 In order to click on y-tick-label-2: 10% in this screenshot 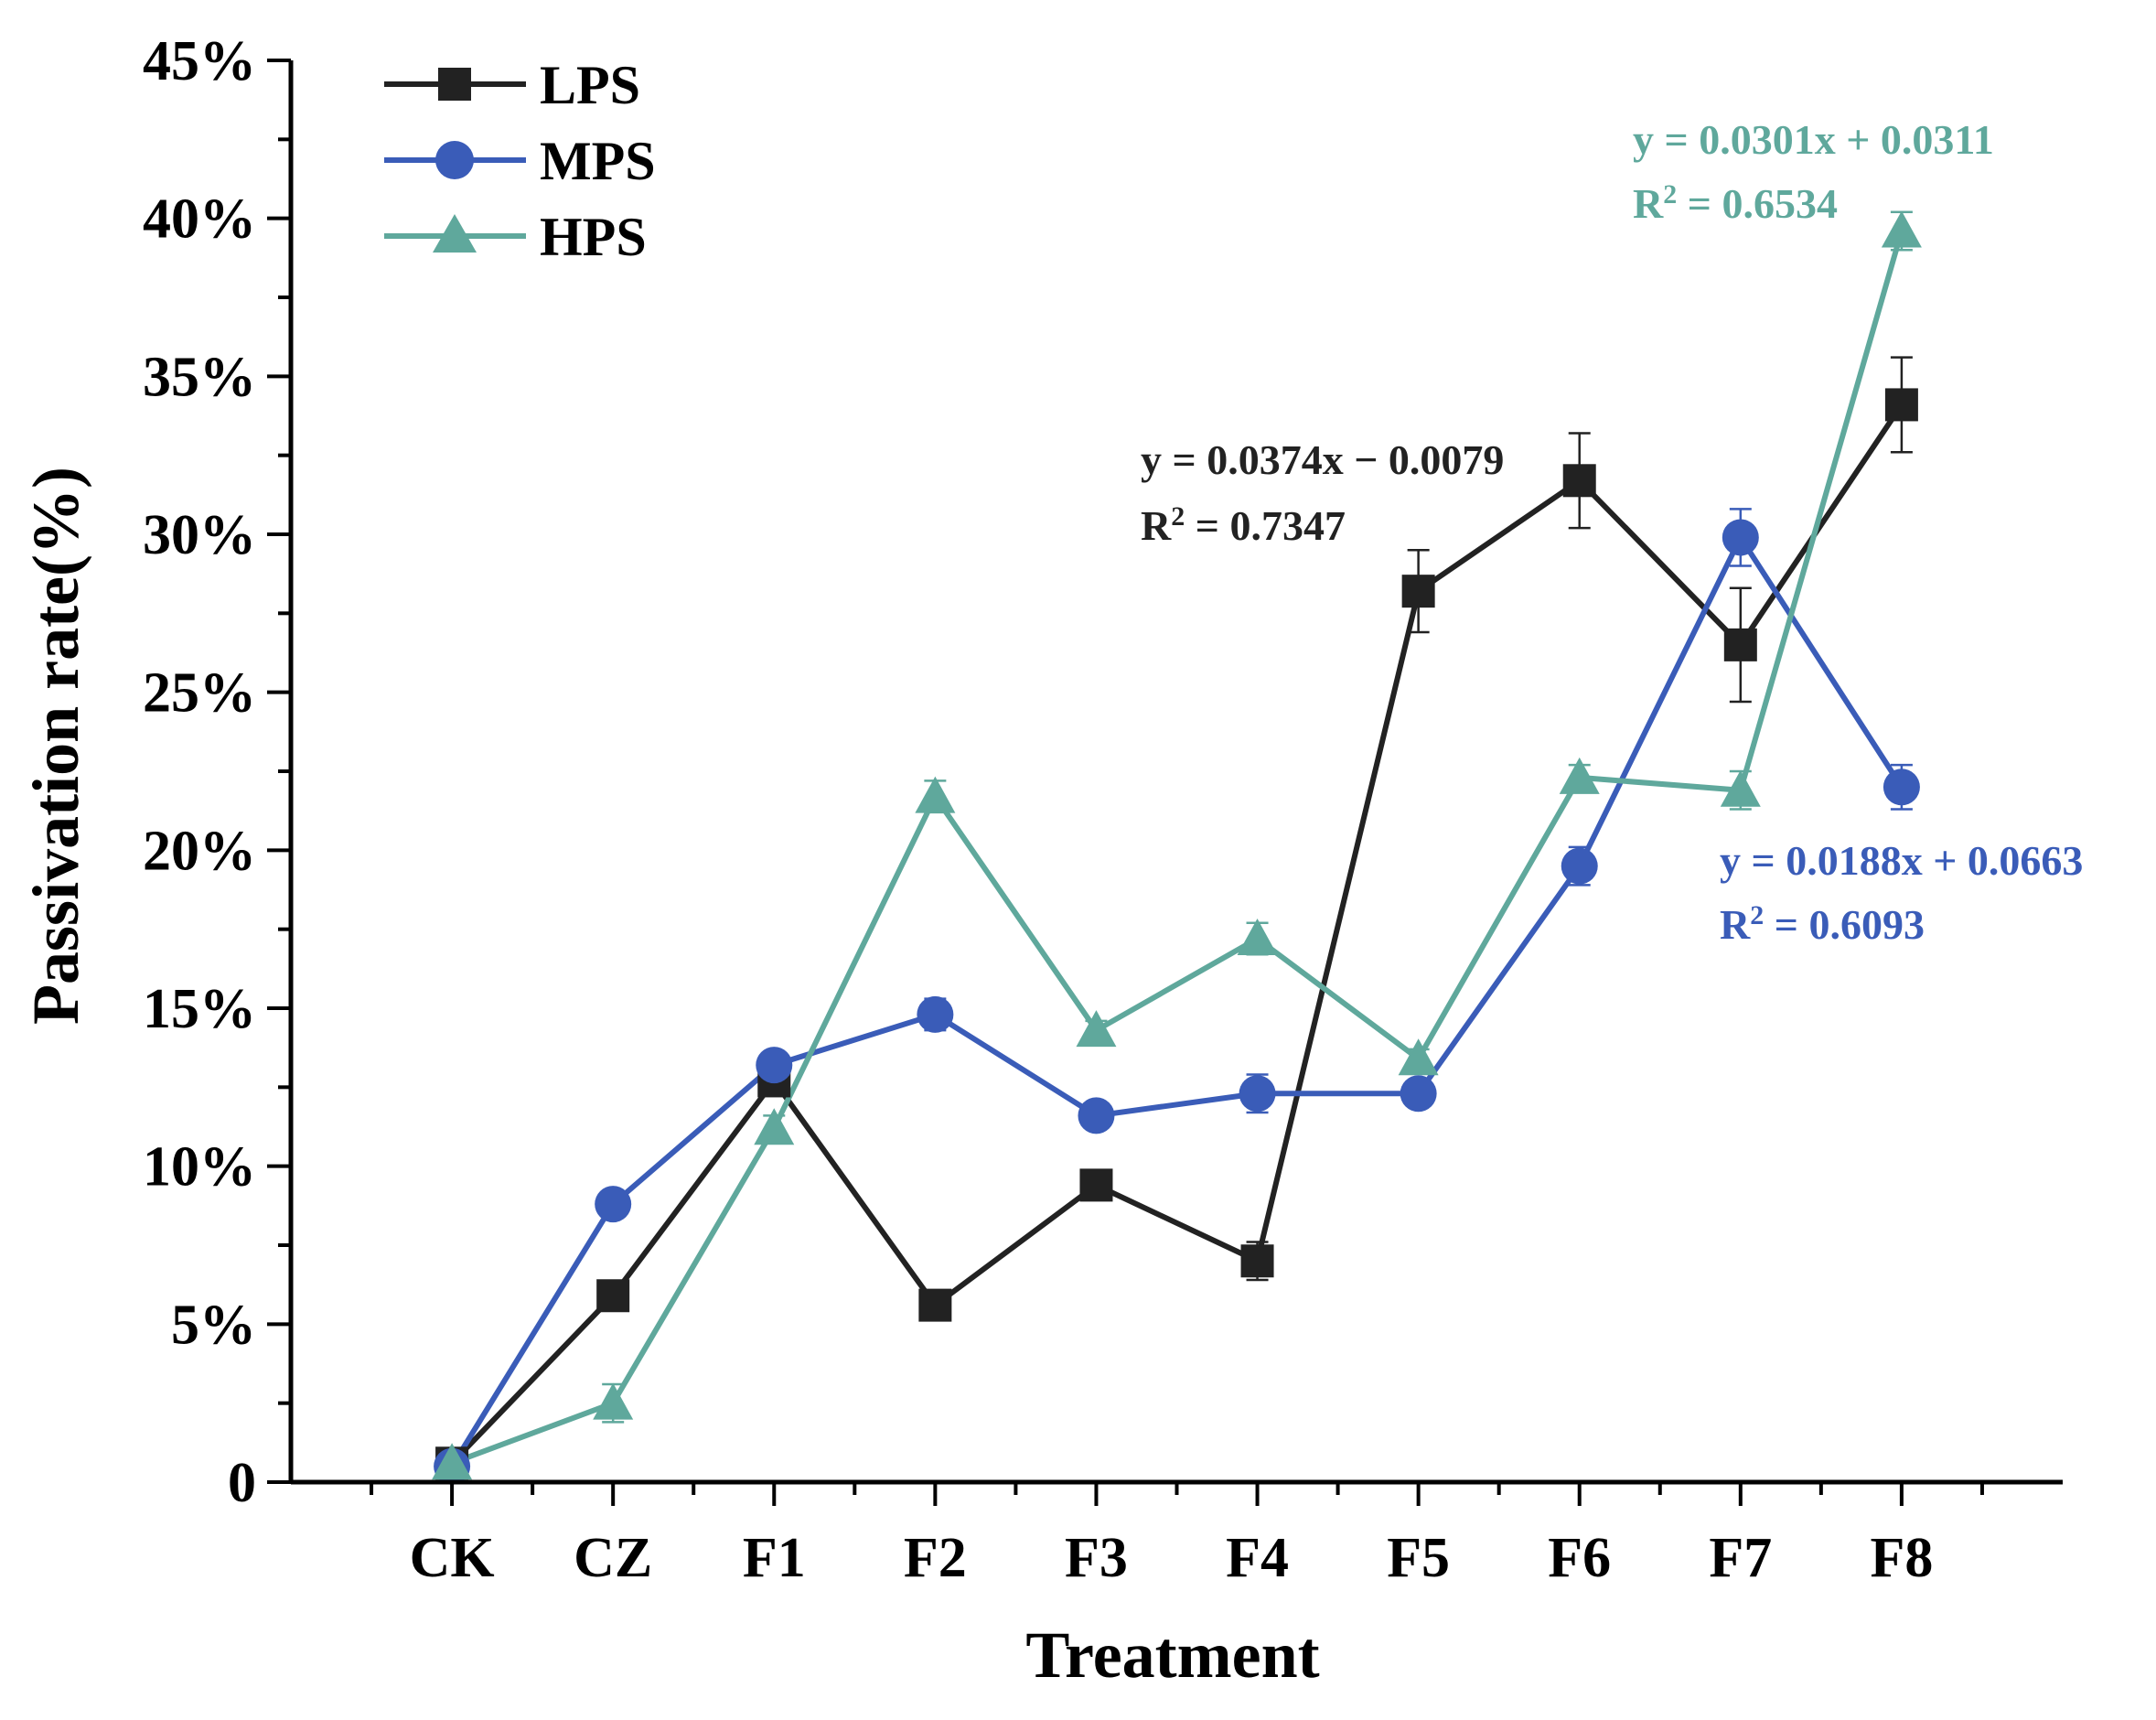, I will do `click(200, 1167)`.